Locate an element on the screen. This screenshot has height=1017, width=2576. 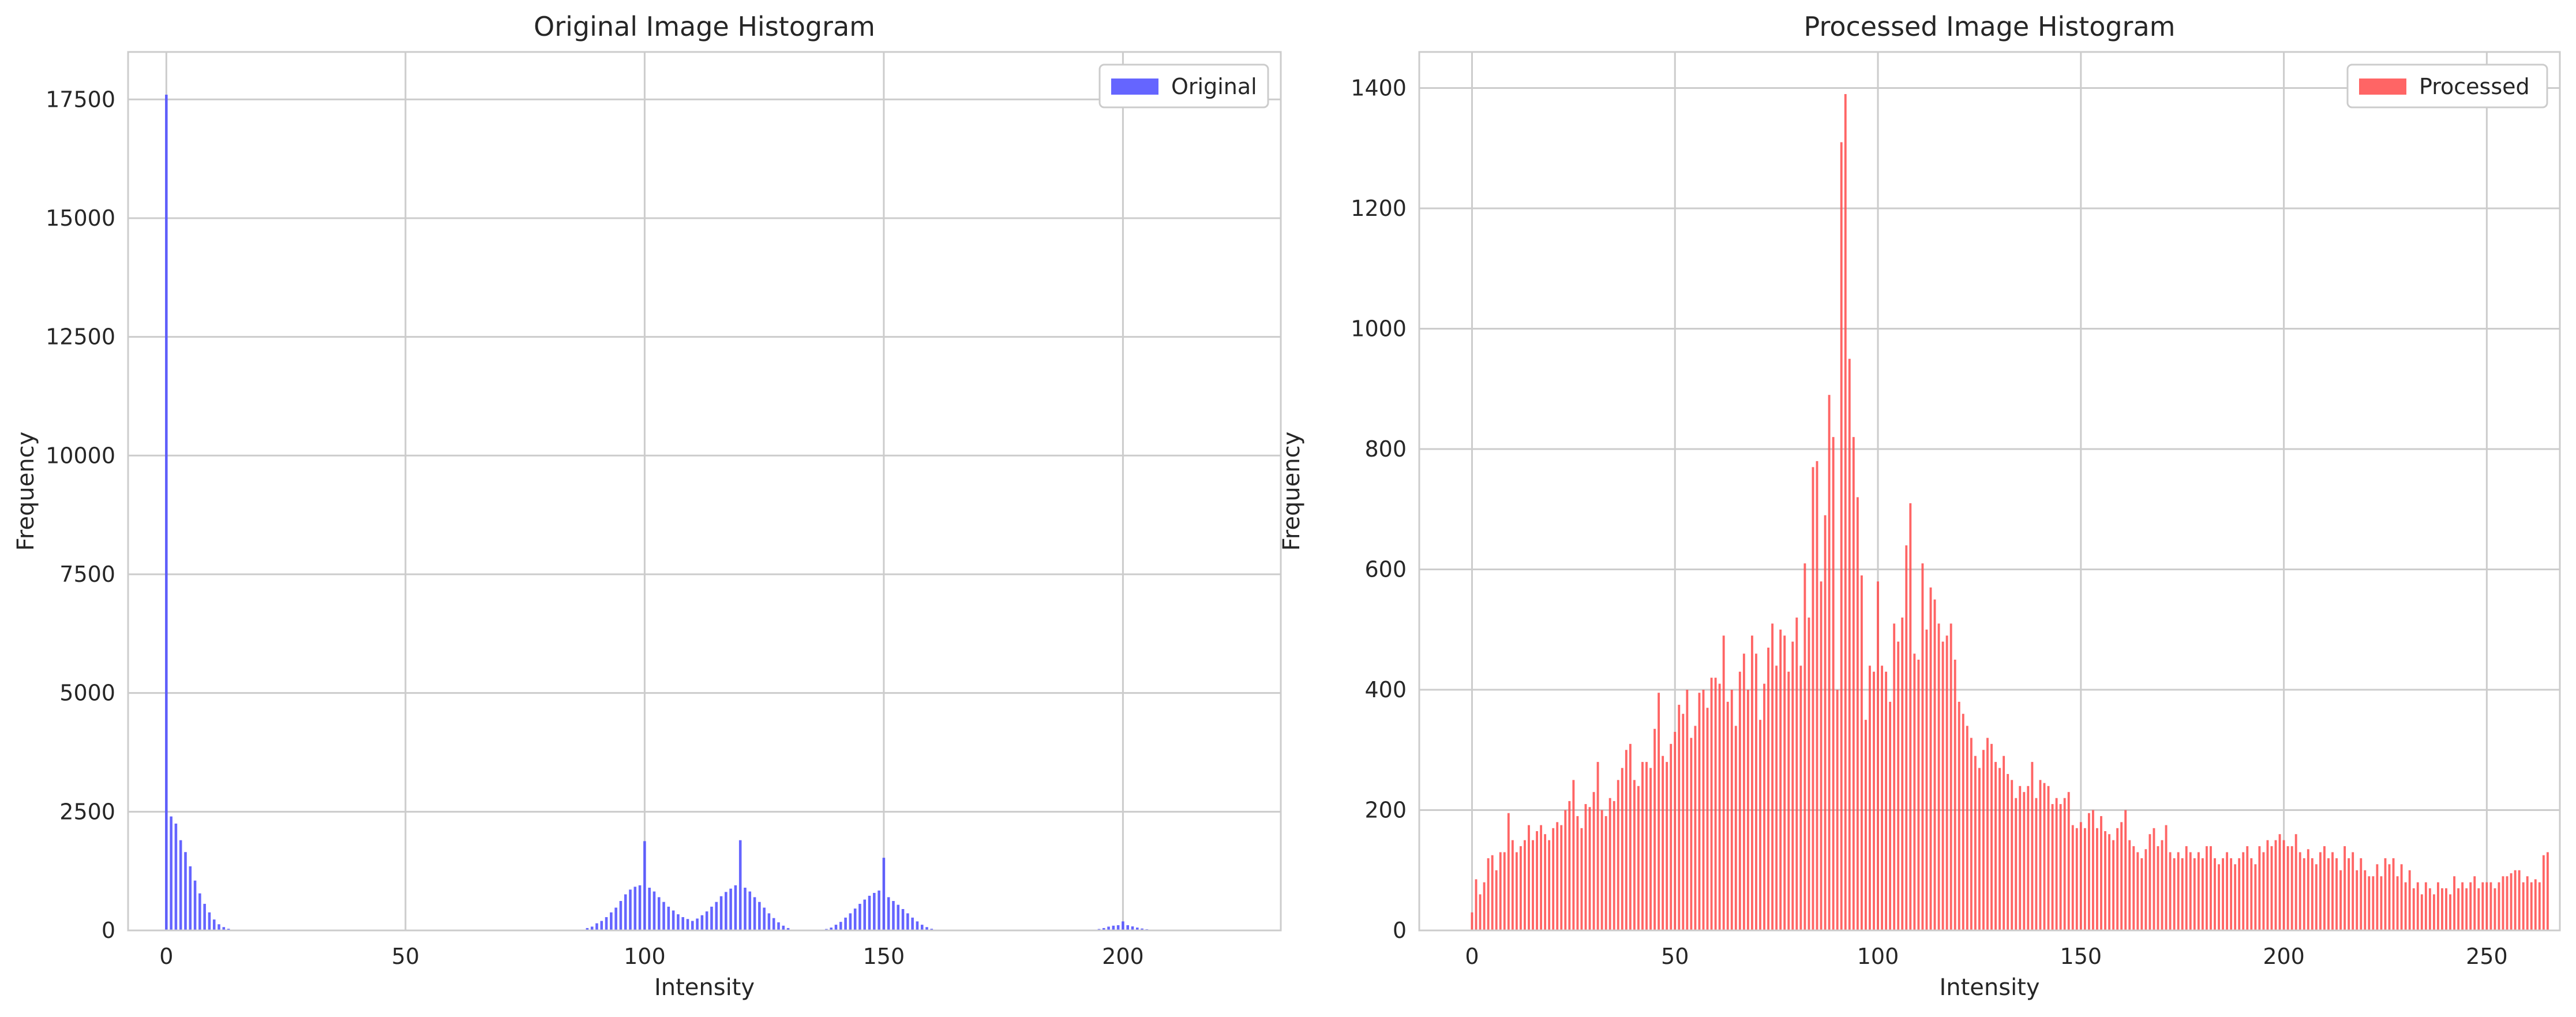
y-tick-label: 1400 is located at coordinates (1379, 88).